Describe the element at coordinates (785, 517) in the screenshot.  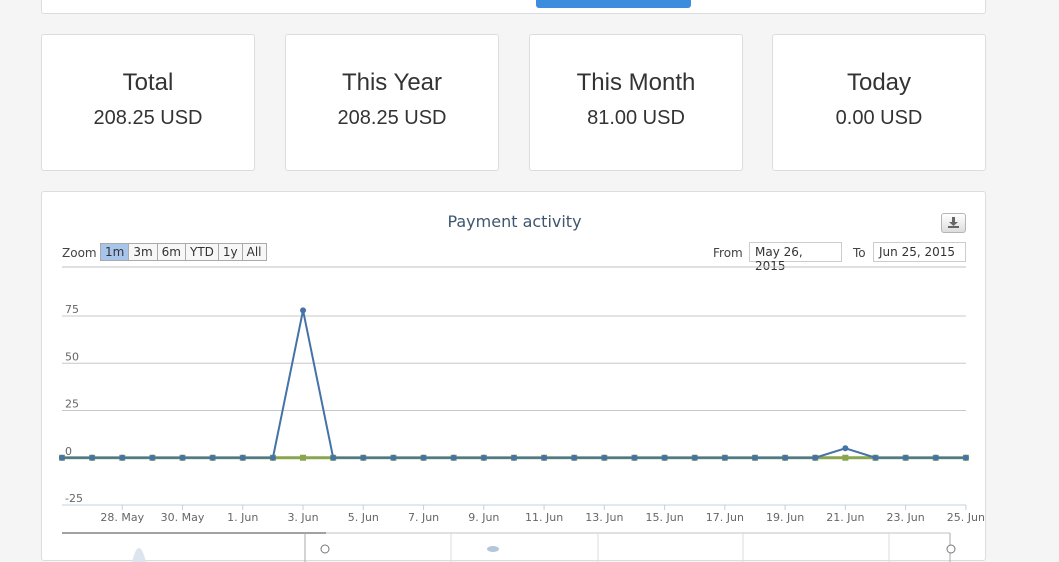
I see `x-tick-label: 19. Jun` at that location.